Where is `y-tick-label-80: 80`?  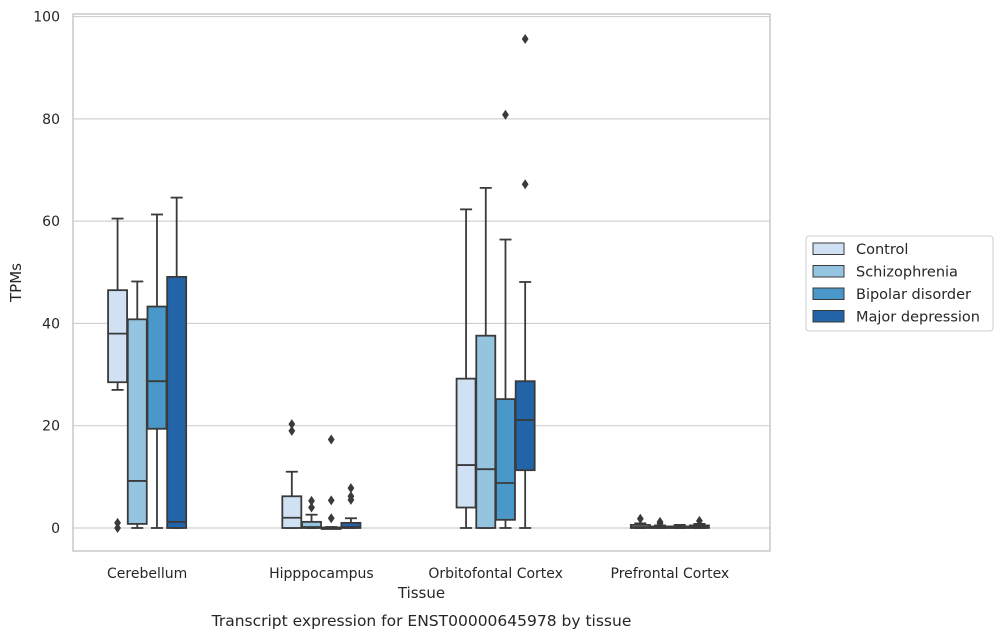 y-tick-label-80: 80 is located at coordinates (51, 120).